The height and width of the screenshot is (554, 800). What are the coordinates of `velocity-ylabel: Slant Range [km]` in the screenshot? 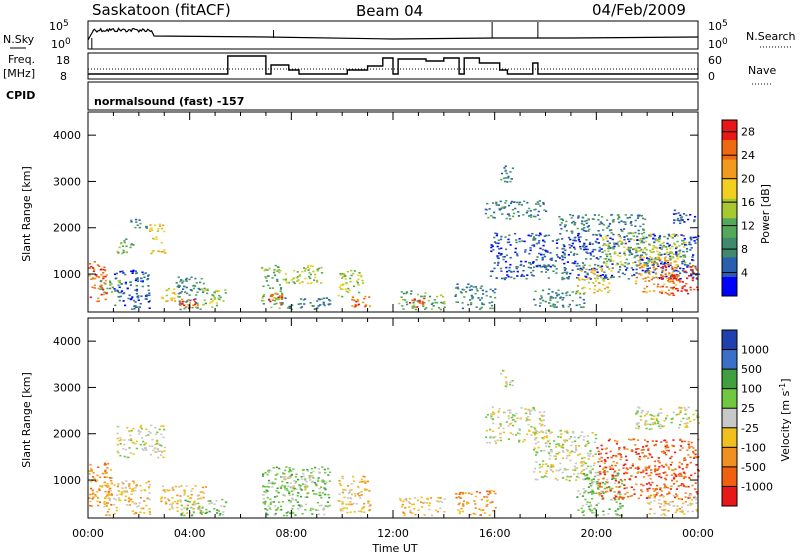 It's located at (26, 420).